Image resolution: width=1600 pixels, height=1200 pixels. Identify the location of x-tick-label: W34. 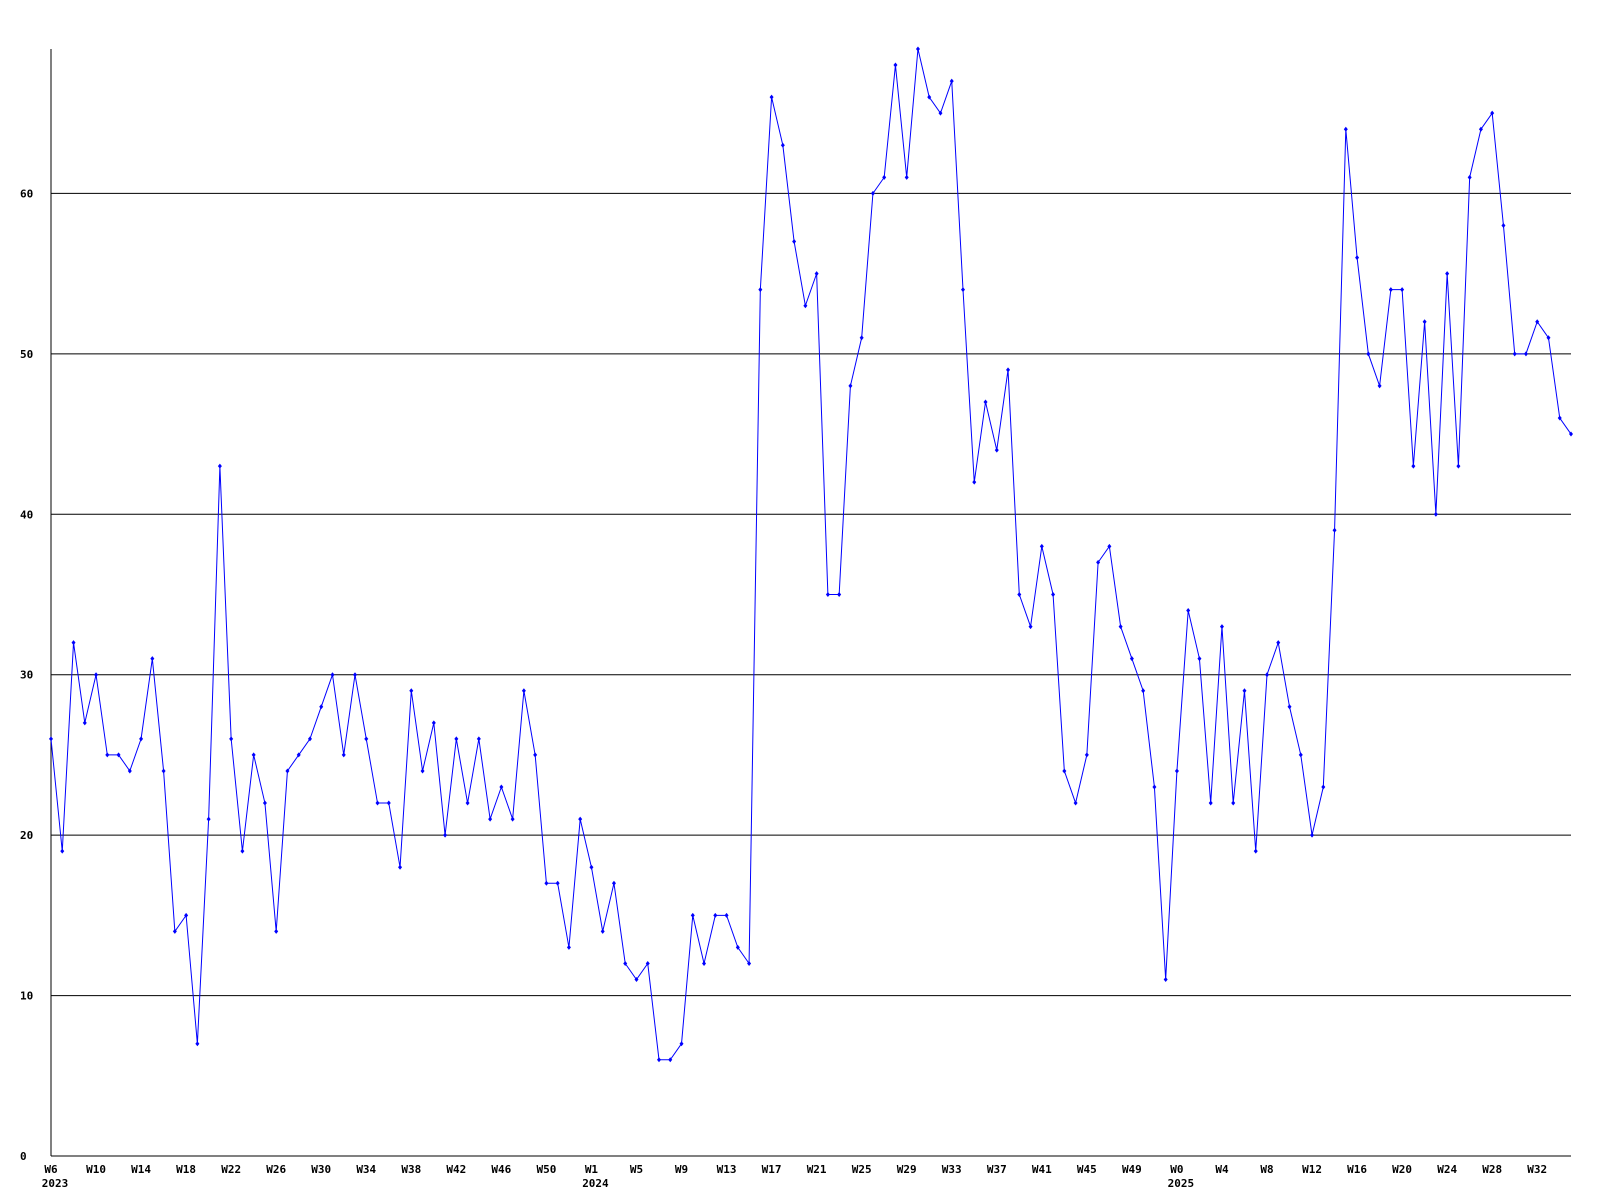
(366, 1169).